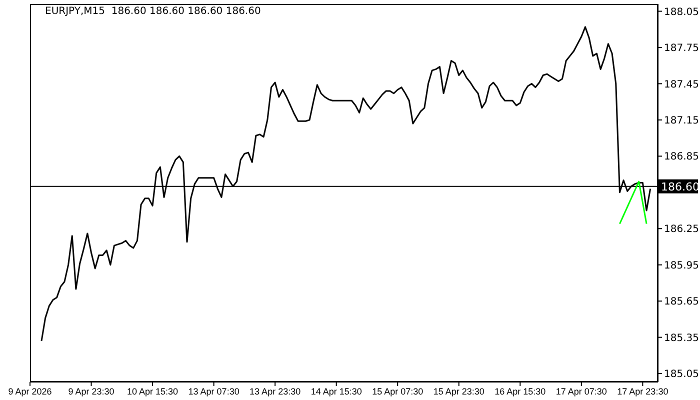 This screenshot has height=400, width=700. I want to click on y-tick-label: 186.85, so click(681, 157).